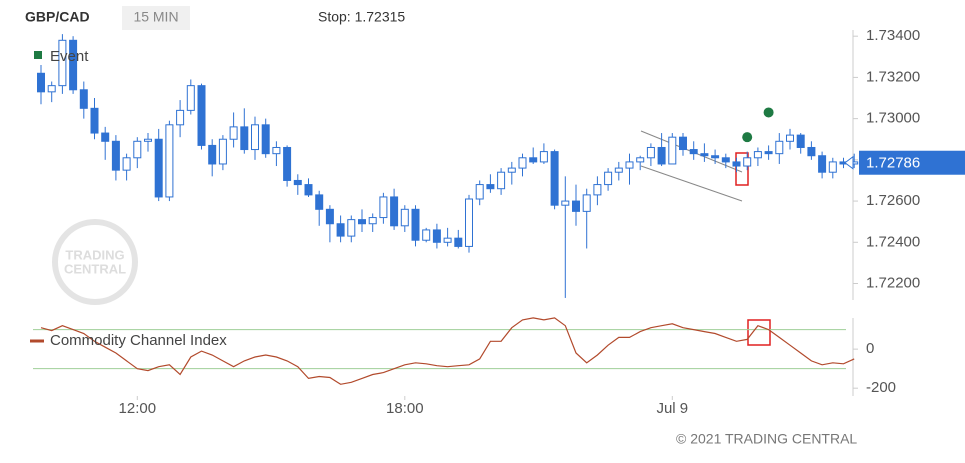 The image size is (965, 463). Describe the element at coordinates (95, 268) in the screenshot. I see `watermark: CENTRAL` at that location.